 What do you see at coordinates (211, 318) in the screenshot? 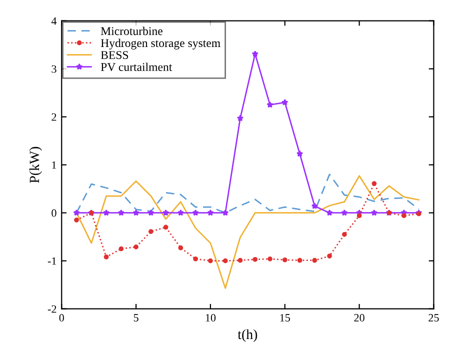
I see `x-tick-label: 10` at bounding box center [211, 318].